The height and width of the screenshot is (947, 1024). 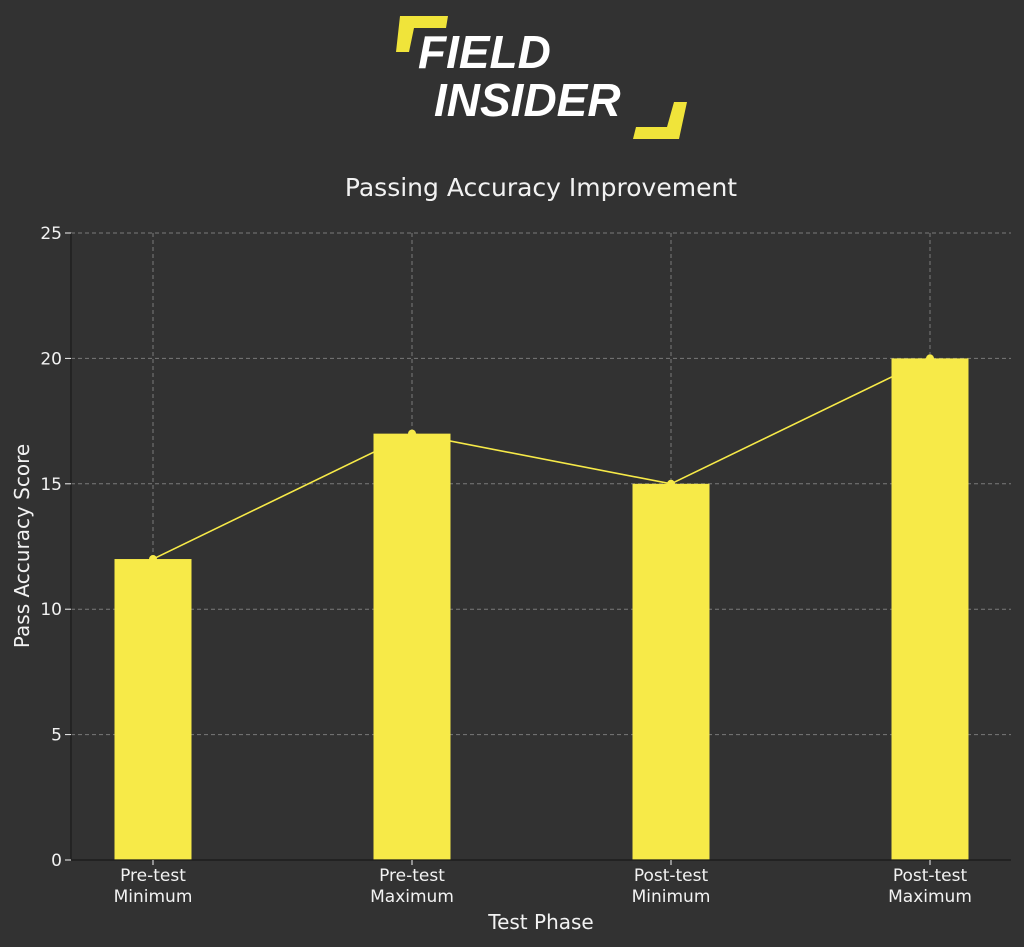 What do you see at coordinates (422, 34) in the screenshot?
I see `logo-bracket-top-left` at bounding box center [422, 34].